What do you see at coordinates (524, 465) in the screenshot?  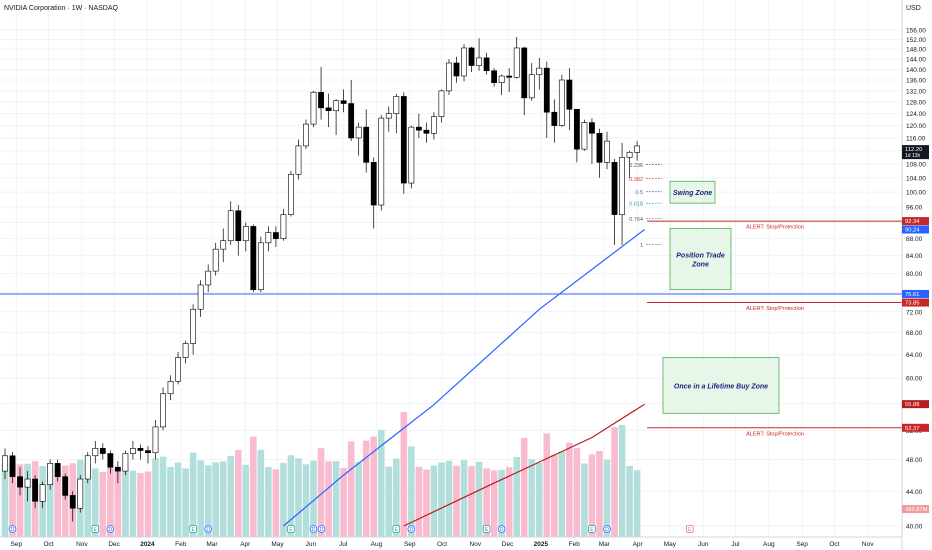 I see `moving-average-line` at bounding box center [524, 465].